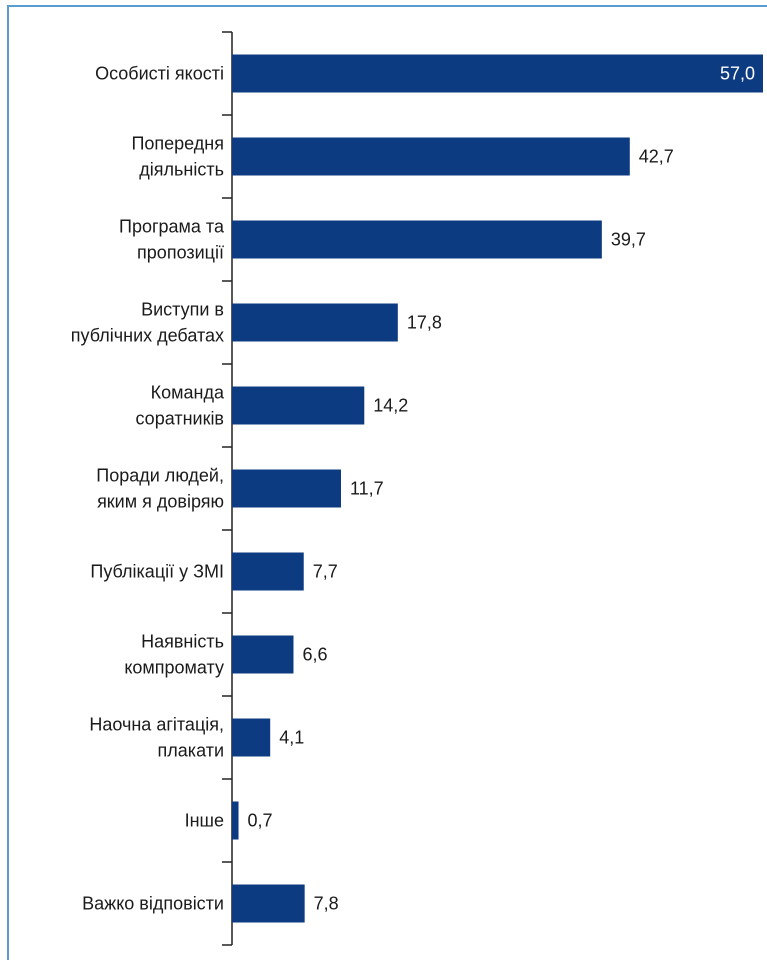 The width and height of the screenshot is (767, 960). I want to click on category-label: Публікації у ЗМІ, so click(157, 571).